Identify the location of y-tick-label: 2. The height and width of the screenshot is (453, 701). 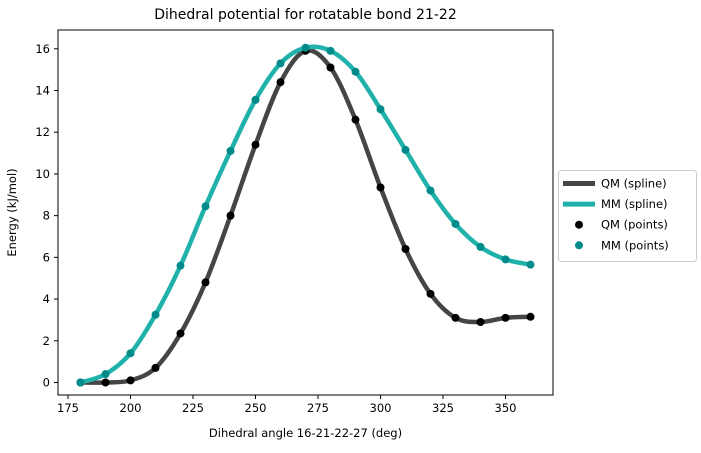
(46, 341).